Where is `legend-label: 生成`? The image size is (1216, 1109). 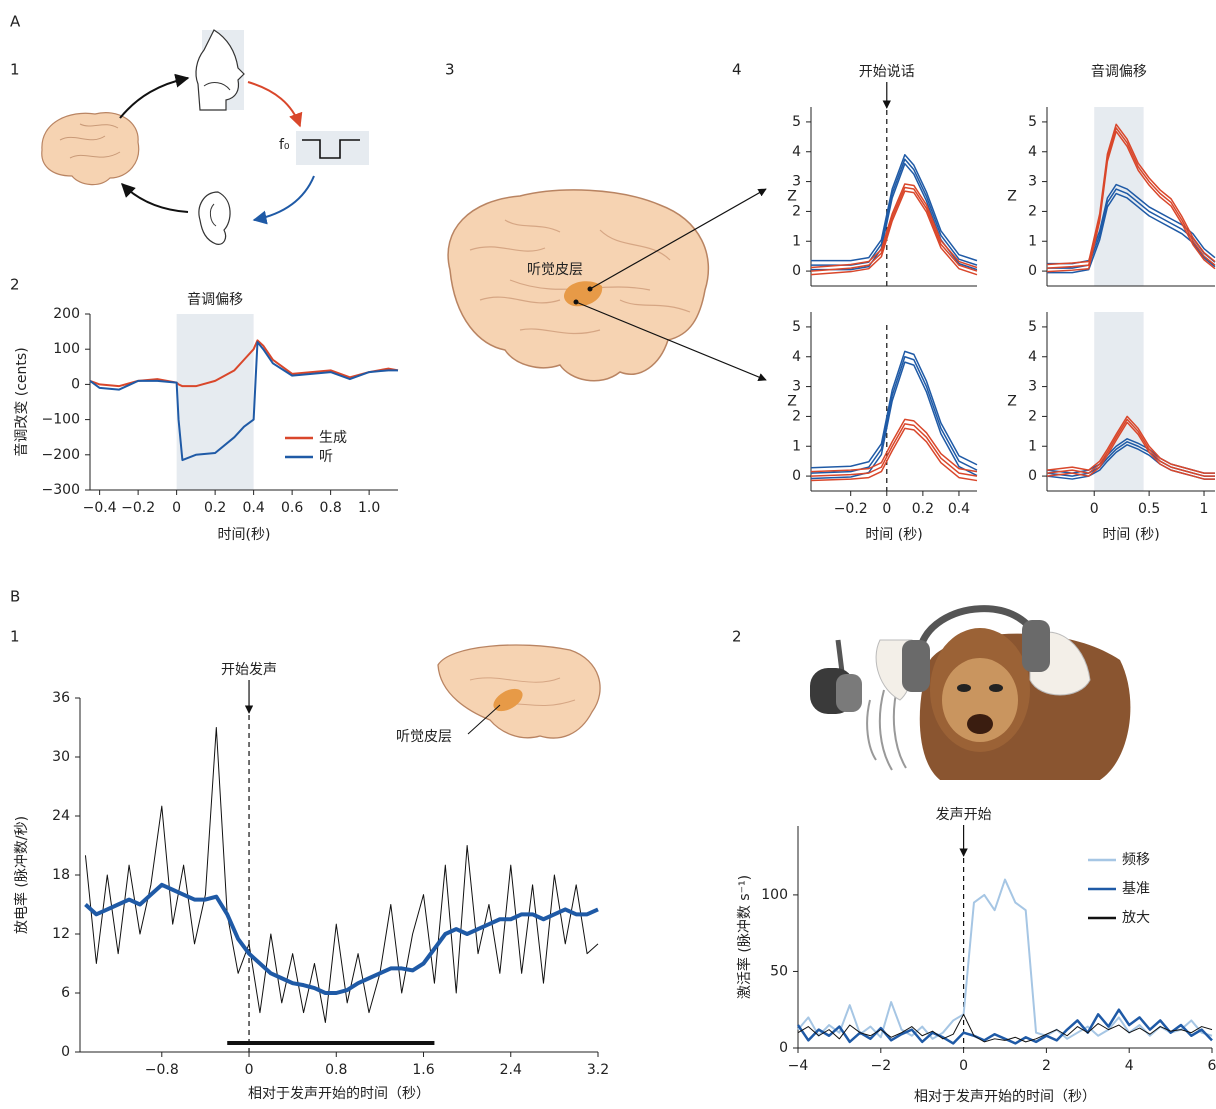 legend-label: 生成 is located at coordinates (333, 438).